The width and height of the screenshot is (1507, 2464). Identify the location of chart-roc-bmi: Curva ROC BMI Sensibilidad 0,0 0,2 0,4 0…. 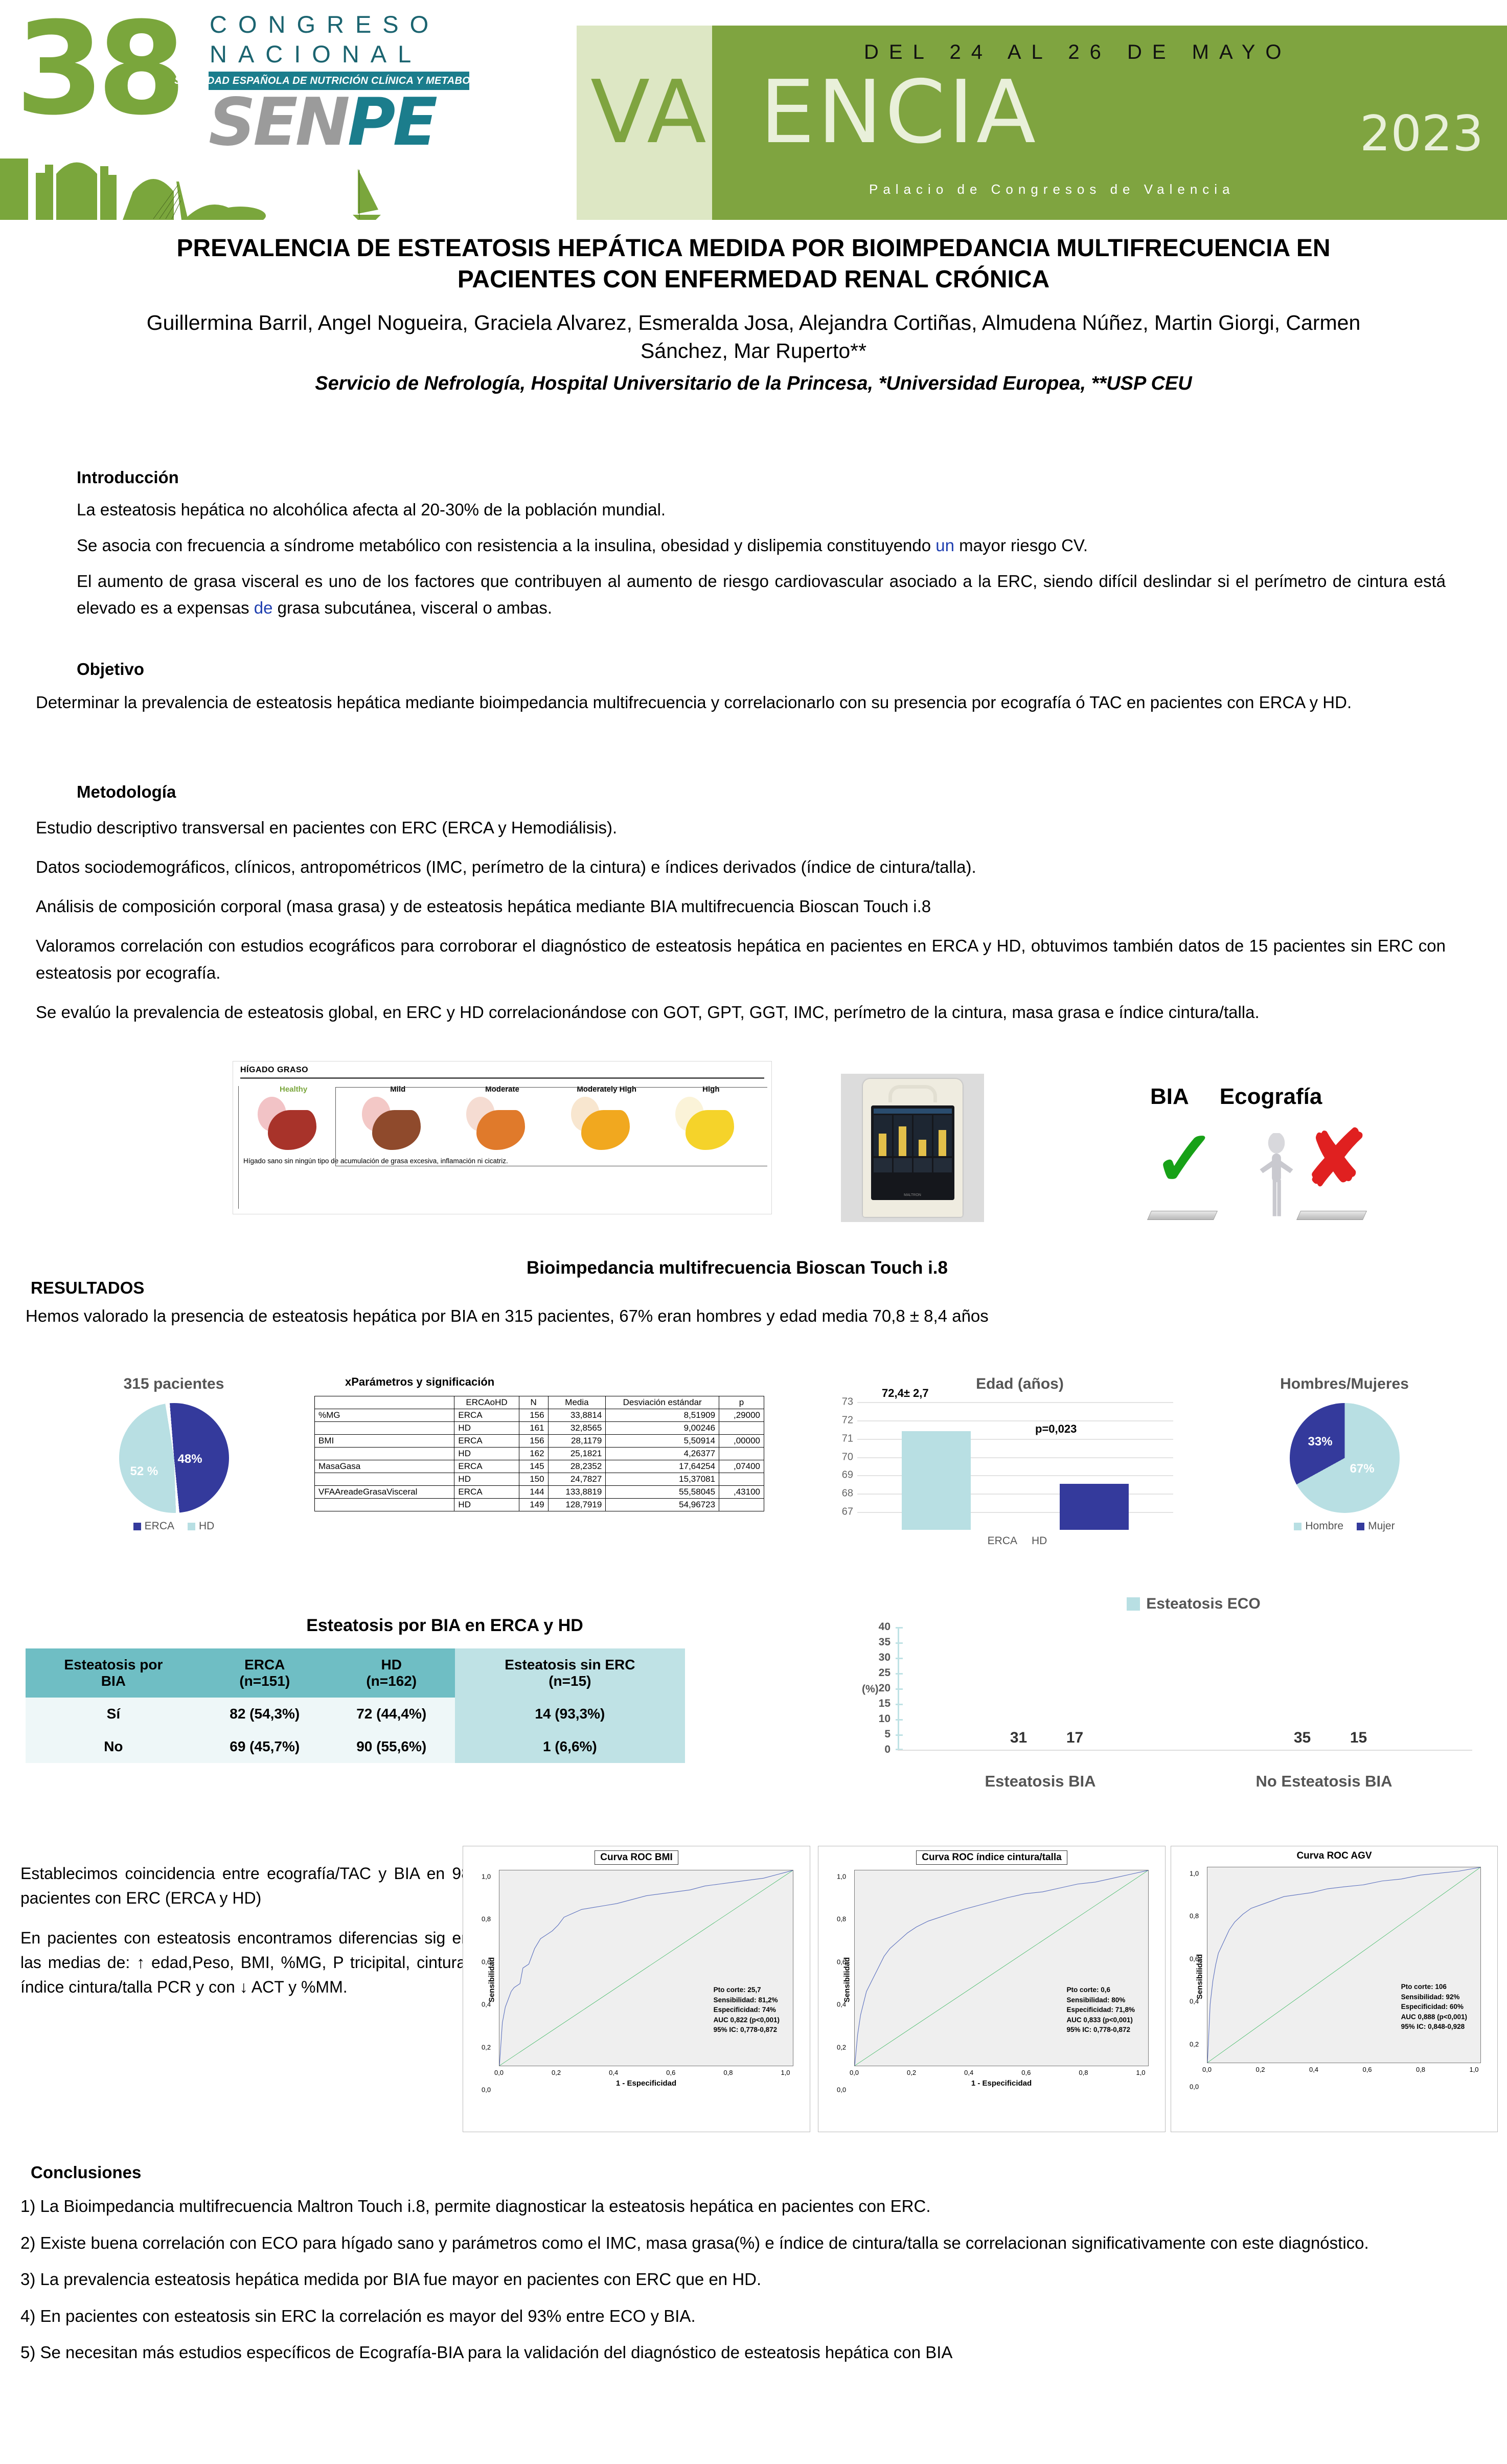
(636, 1989).